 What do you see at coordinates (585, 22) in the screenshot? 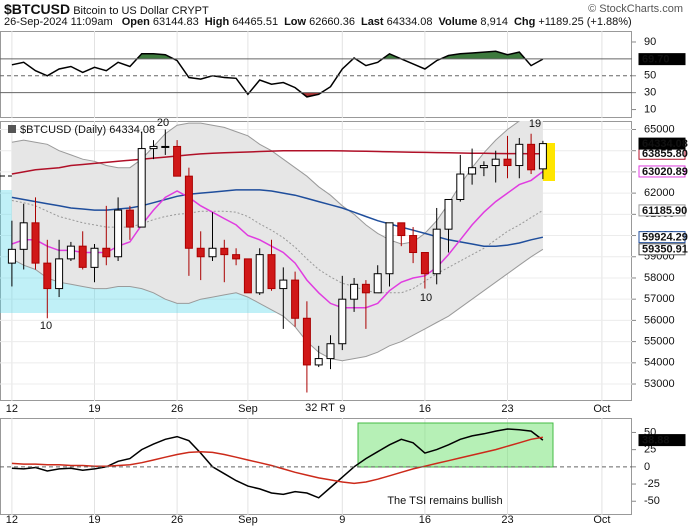
I see `field-value: +1189.25 (+1.88%)` at bounding box center [585, 22].